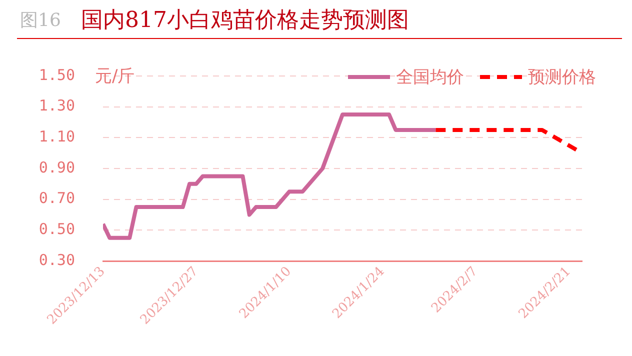 Image resolution: width=632 pixels, height=356 pixels. I want to click on y-tick-label: 0.30, so click(56, 259).